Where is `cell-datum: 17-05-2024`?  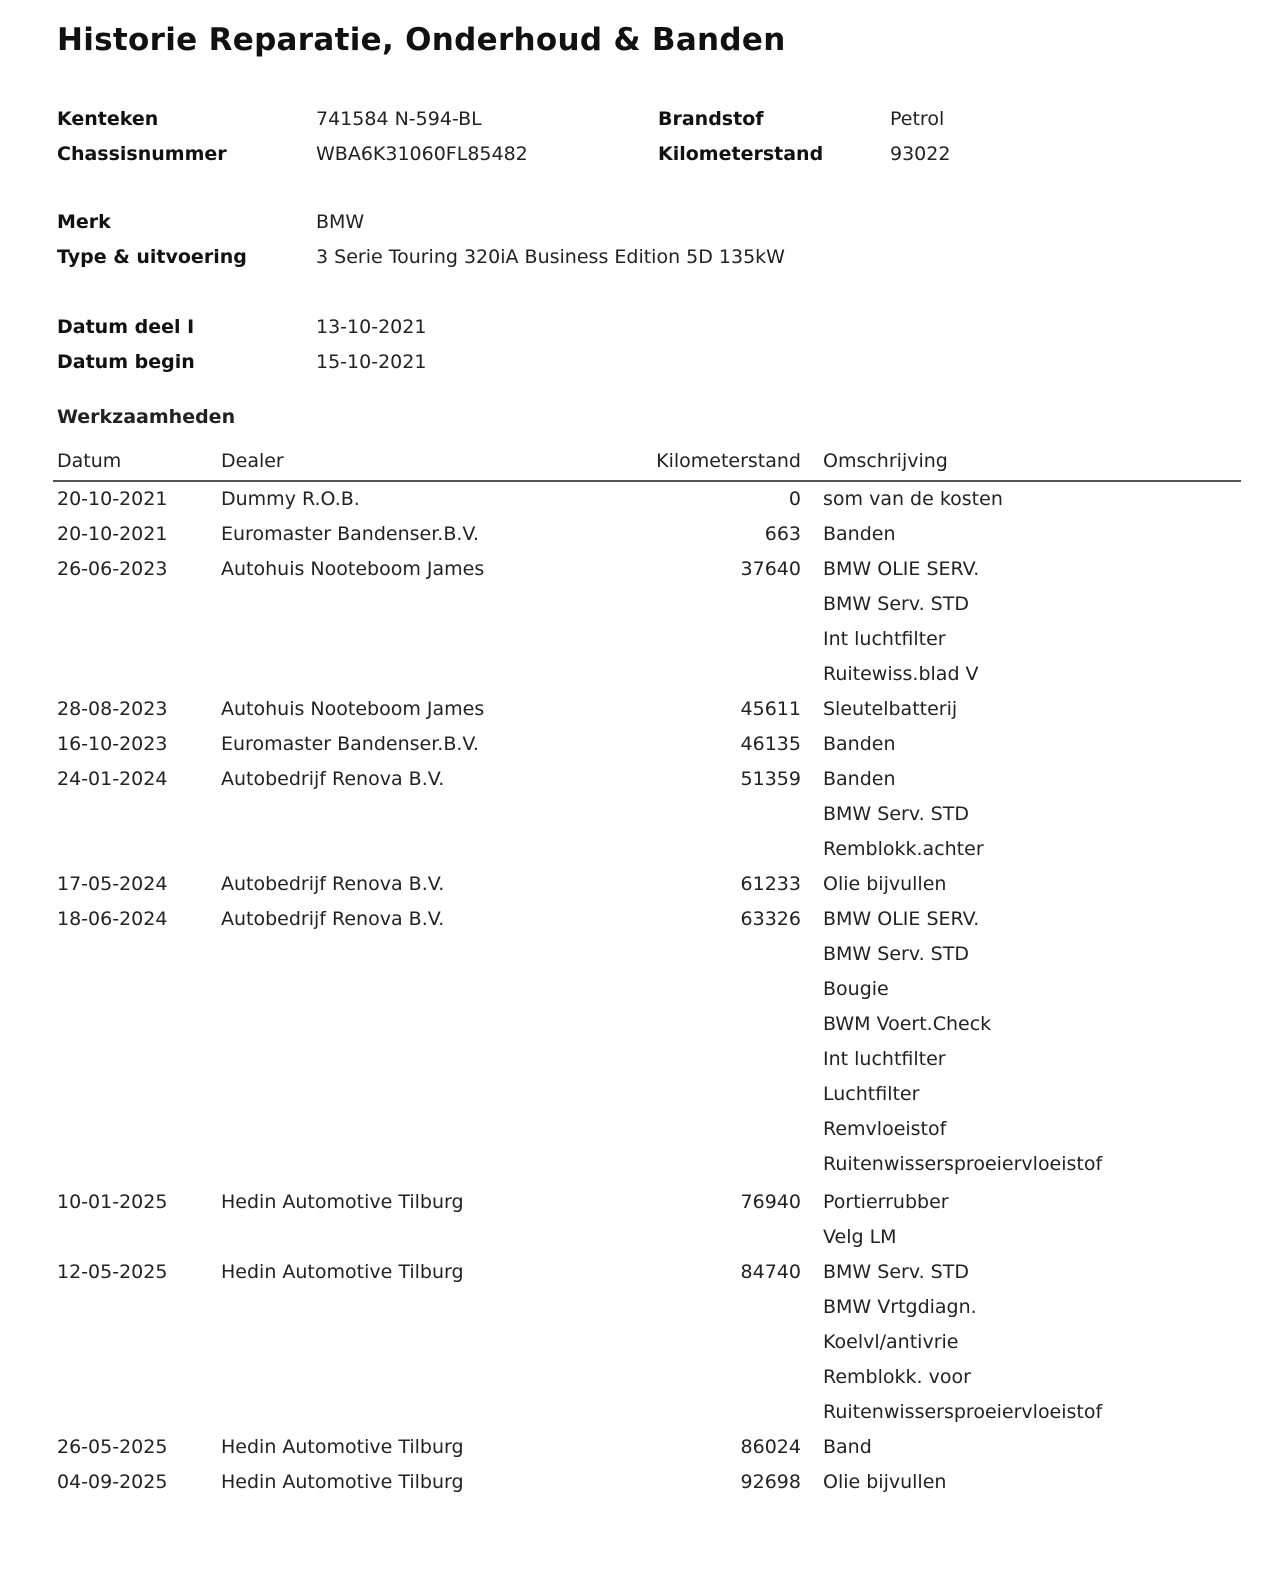 cell-datum: 17-05-2024 is located at coordinates (112, 884).